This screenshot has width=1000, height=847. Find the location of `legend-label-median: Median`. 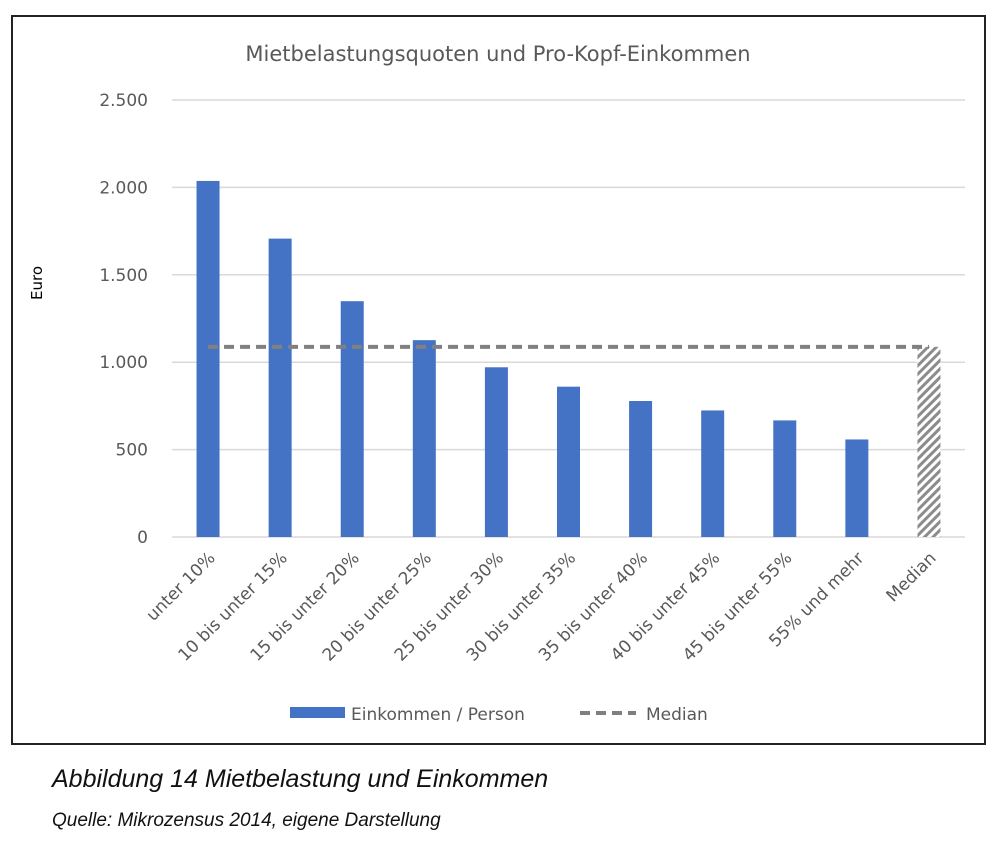

legend-label-median: Median is located at coordinates (677, 715).